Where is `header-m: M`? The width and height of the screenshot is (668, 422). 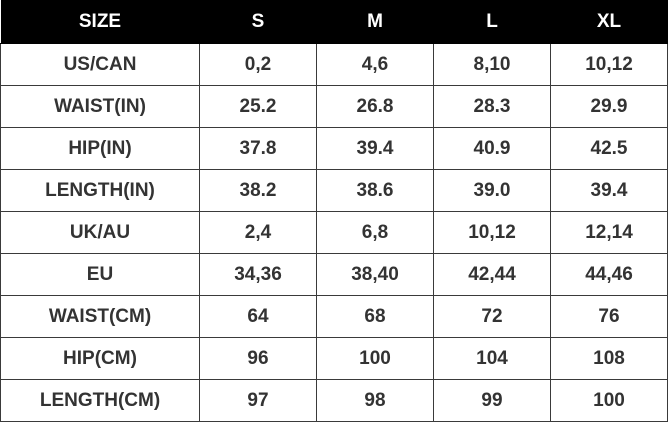 header-m: M is located at coordinates (375, 22).